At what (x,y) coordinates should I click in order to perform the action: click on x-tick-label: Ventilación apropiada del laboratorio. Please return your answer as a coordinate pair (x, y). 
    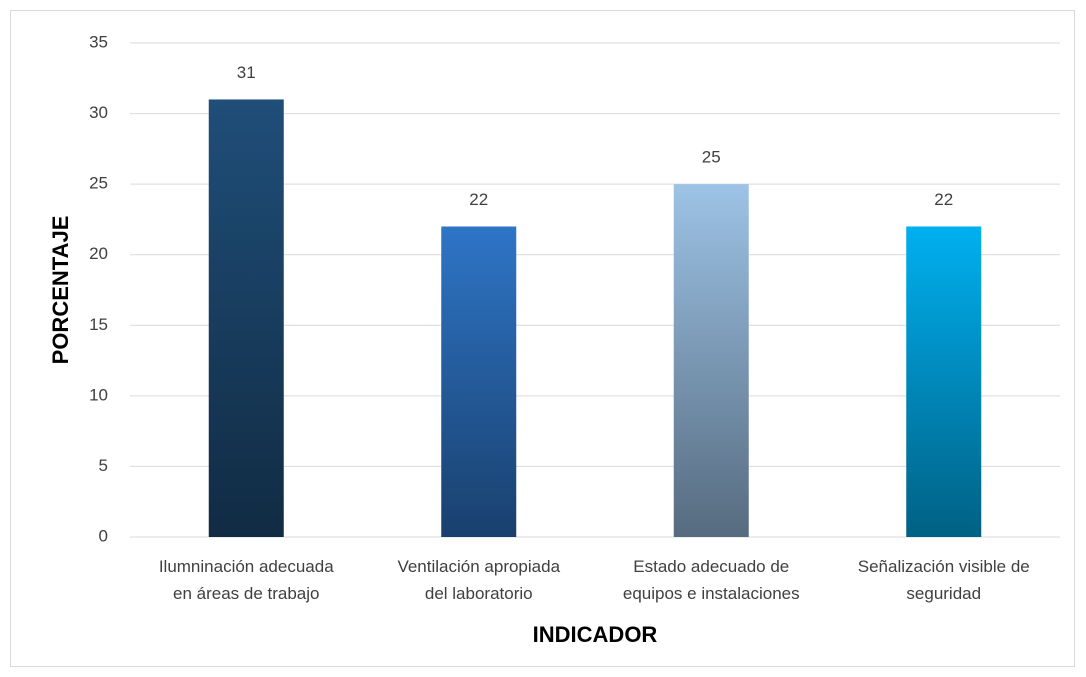
    Looking at the image, I should click on (478, 580).